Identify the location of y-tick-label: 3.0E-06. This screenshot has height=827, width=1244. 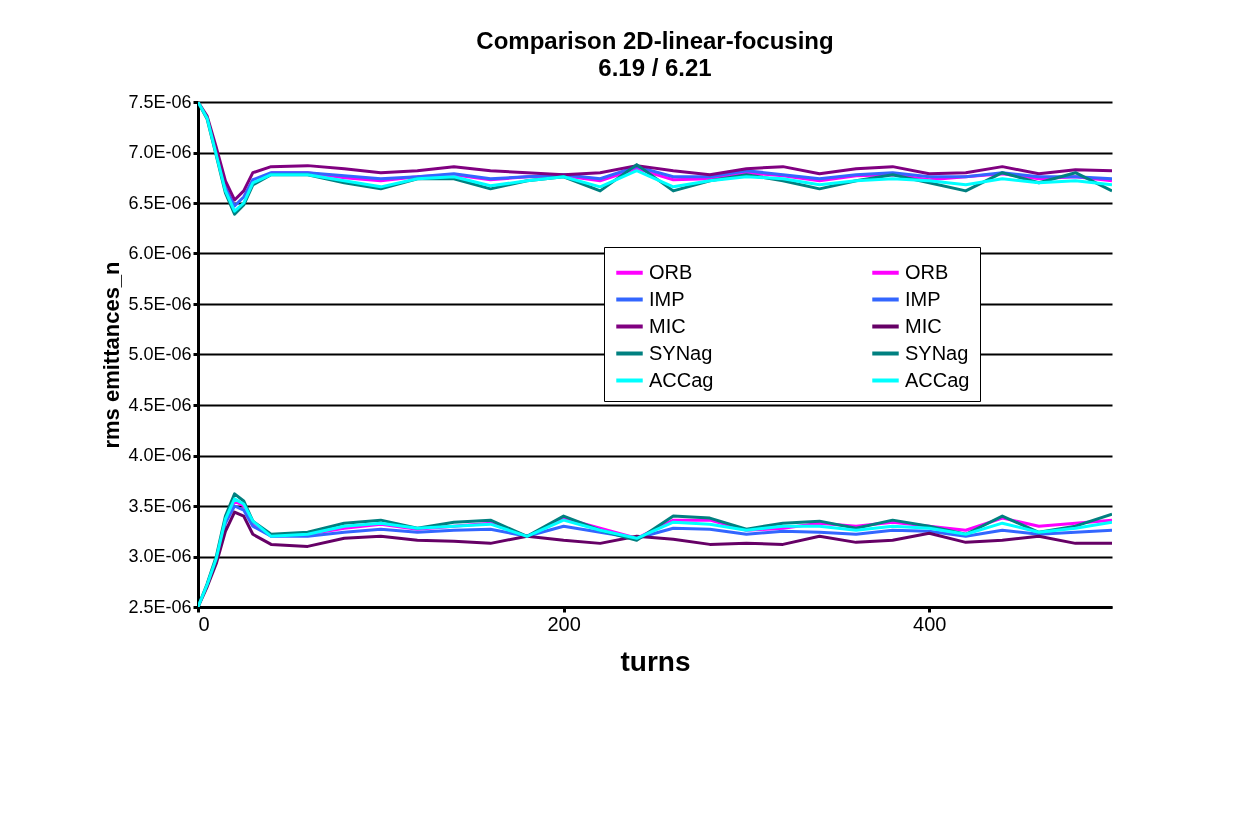
(160, 556).